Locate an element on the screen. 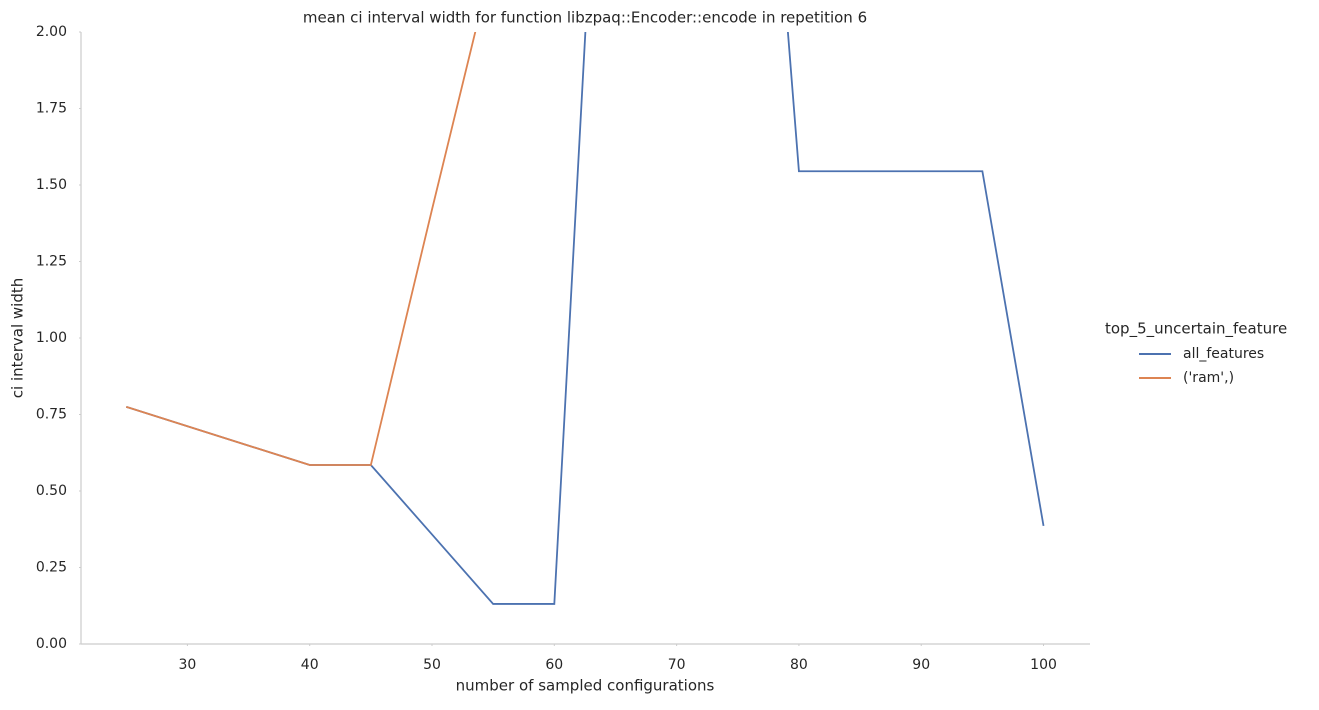  x-tick-label: 70 is located at coordinates (677, 665).